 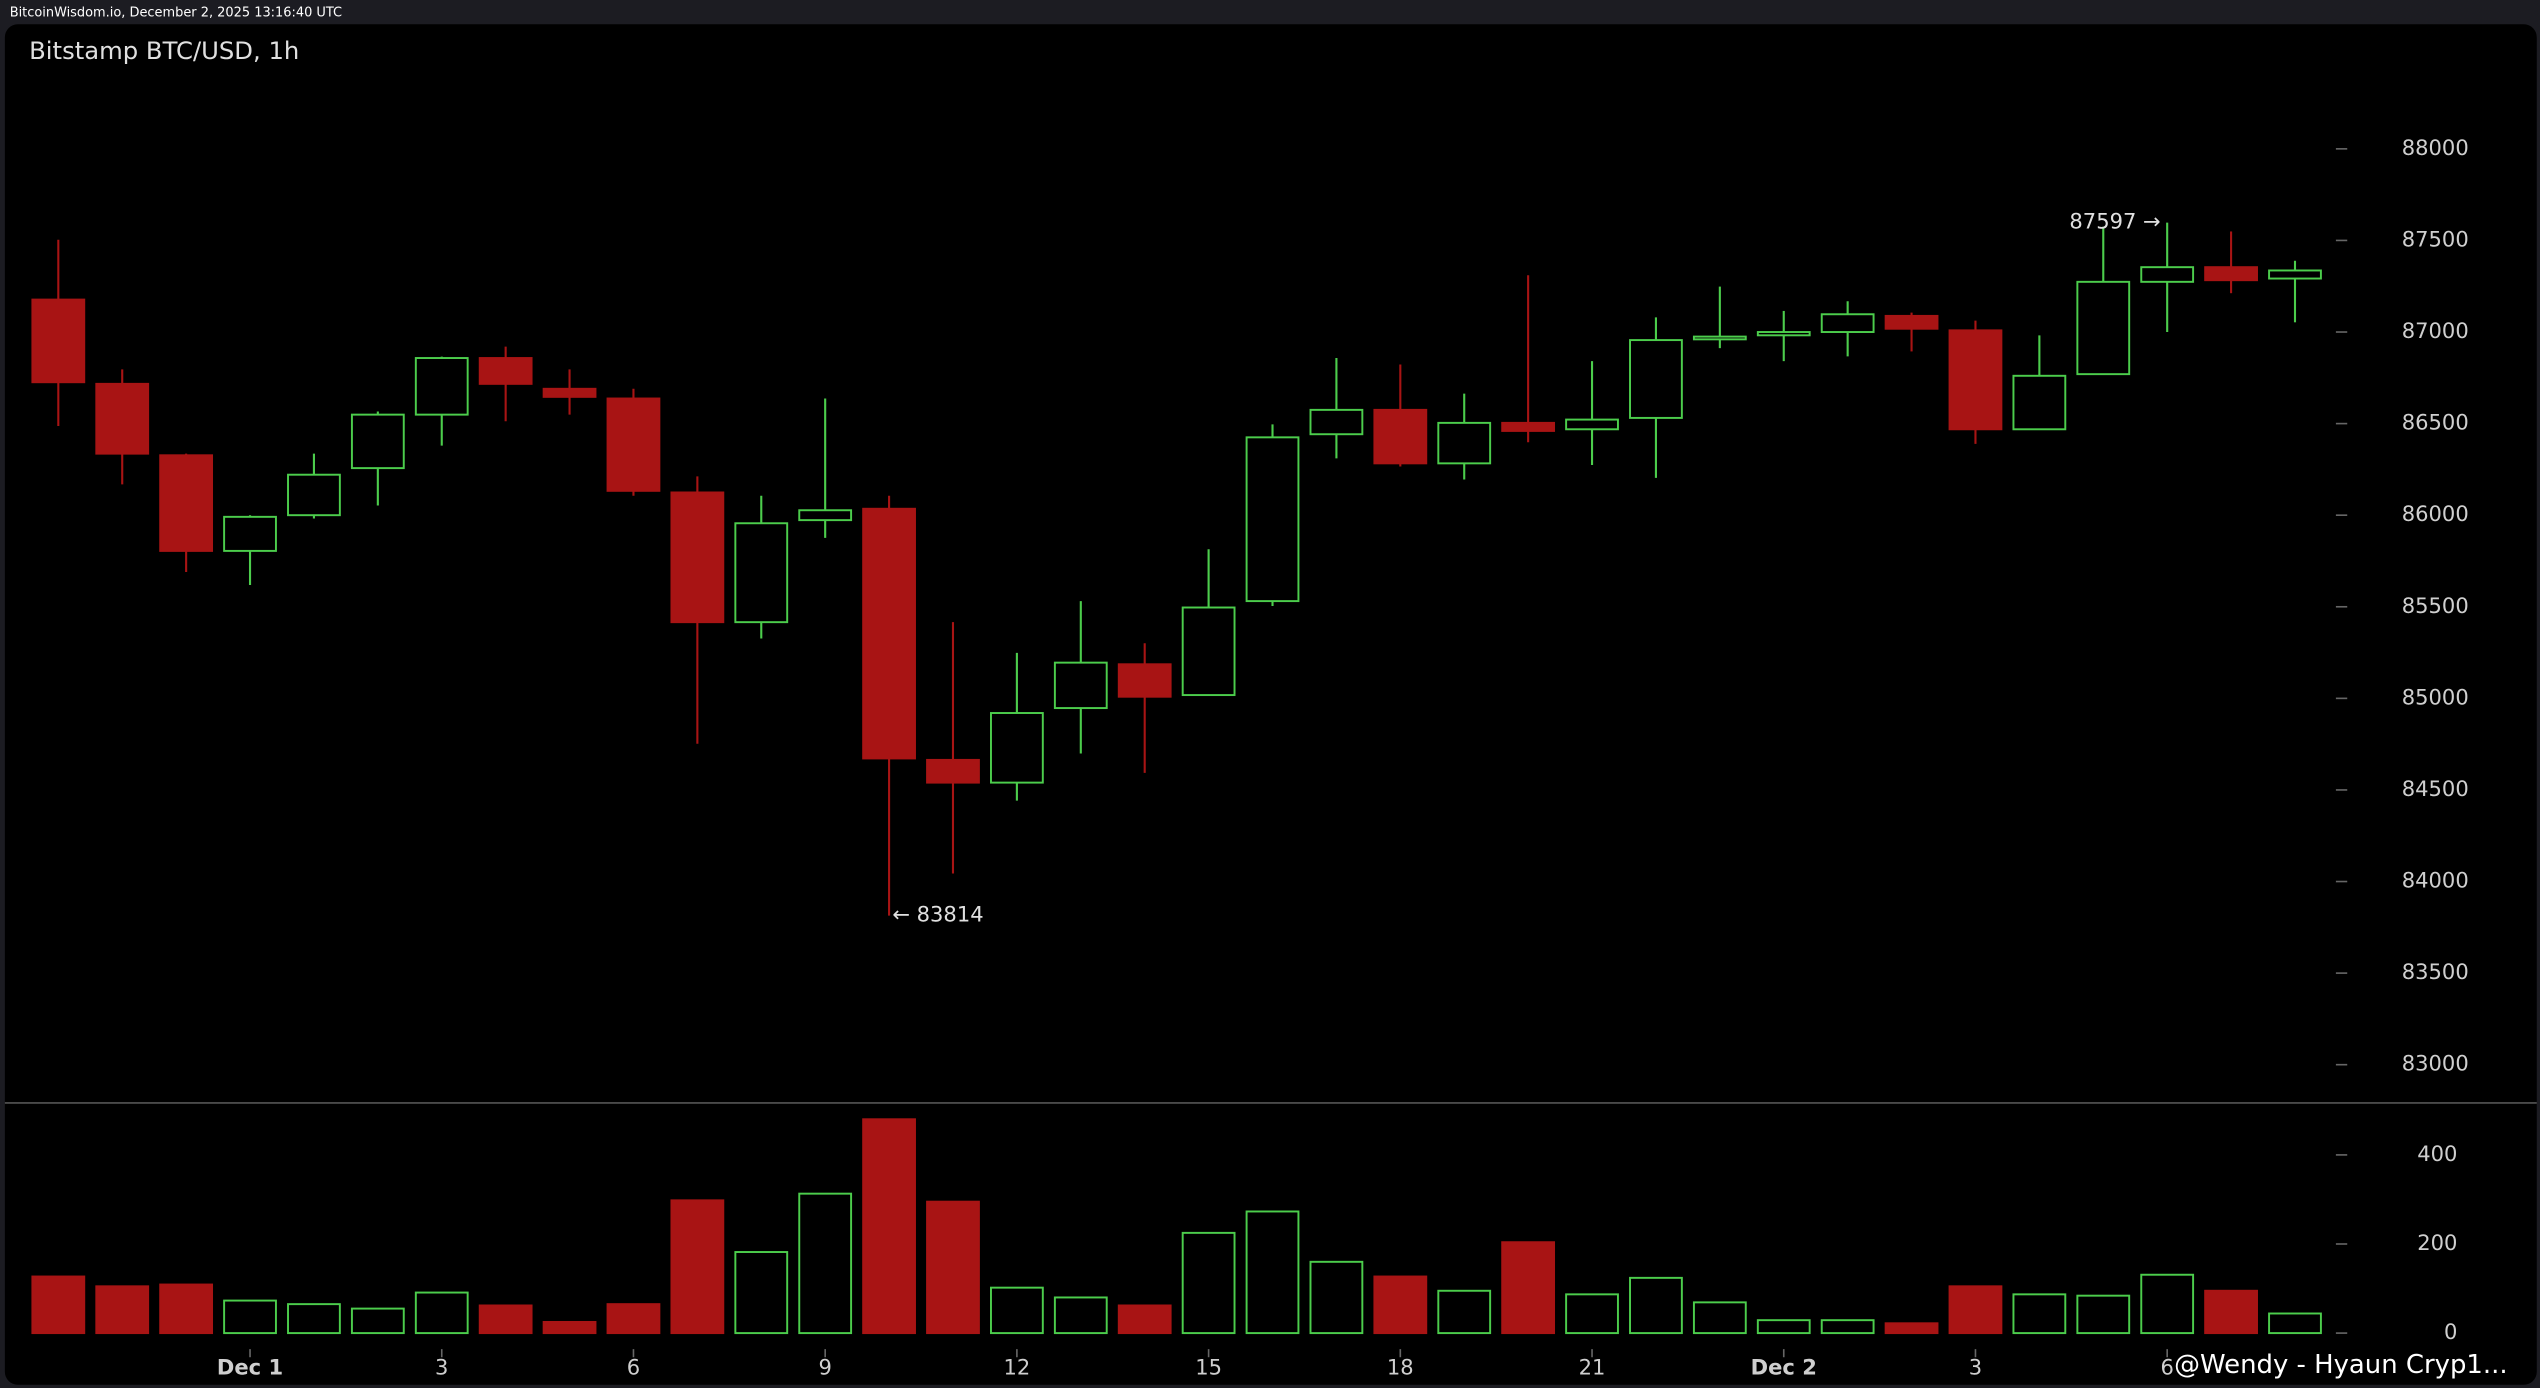 I want to click on y-tick-label: 87500, so click(x=2435, y=238).